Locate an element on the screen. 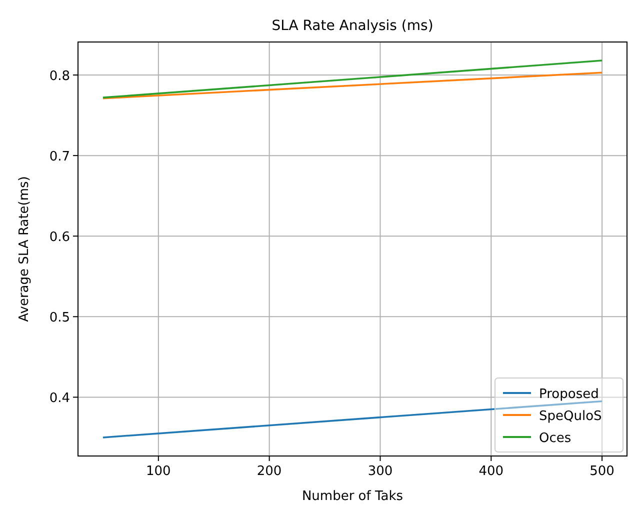  y-tick-label: 0.5 is located at coordinates (59, 318).